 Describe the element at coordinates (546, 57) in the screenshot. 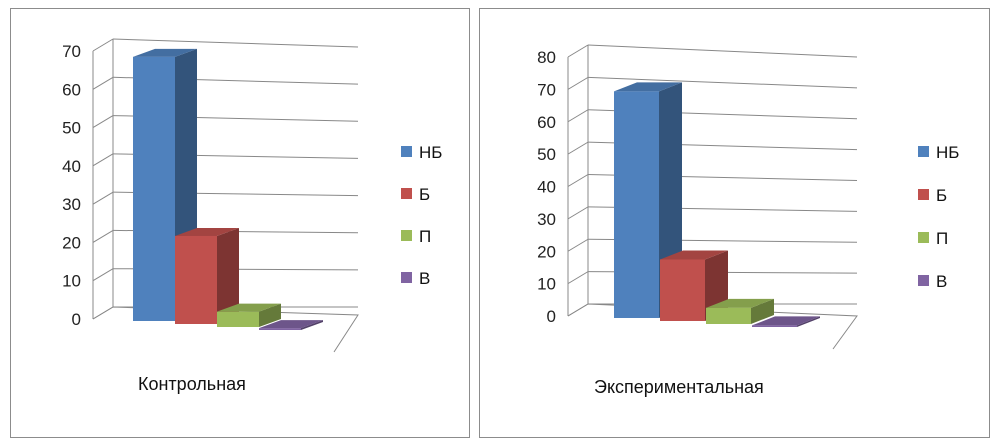

I see `y-tick-label: 80` at that location.